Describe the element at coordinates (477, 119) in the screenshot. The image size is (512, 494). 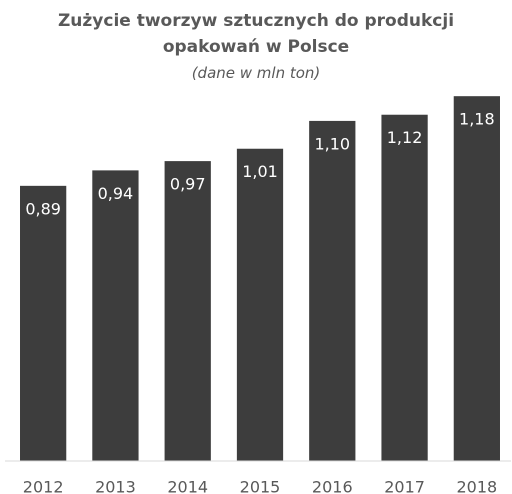
I see `data-label: 1,18` at that location.